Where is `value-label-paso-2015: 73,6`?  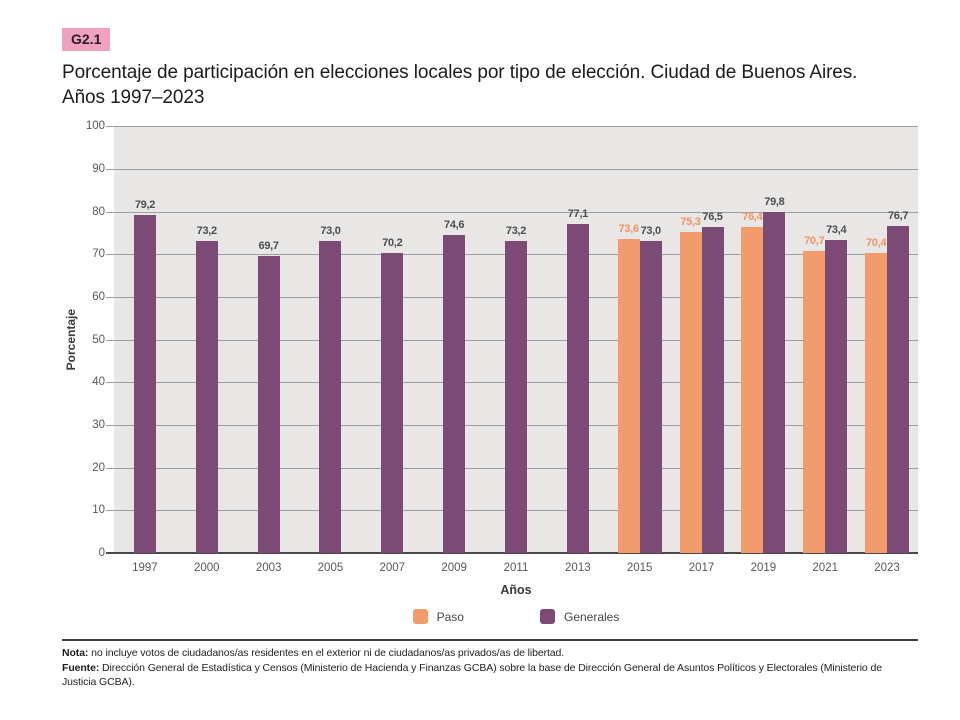 value-label-paso-2015: 73,6 is located at coordinates (629, 228).